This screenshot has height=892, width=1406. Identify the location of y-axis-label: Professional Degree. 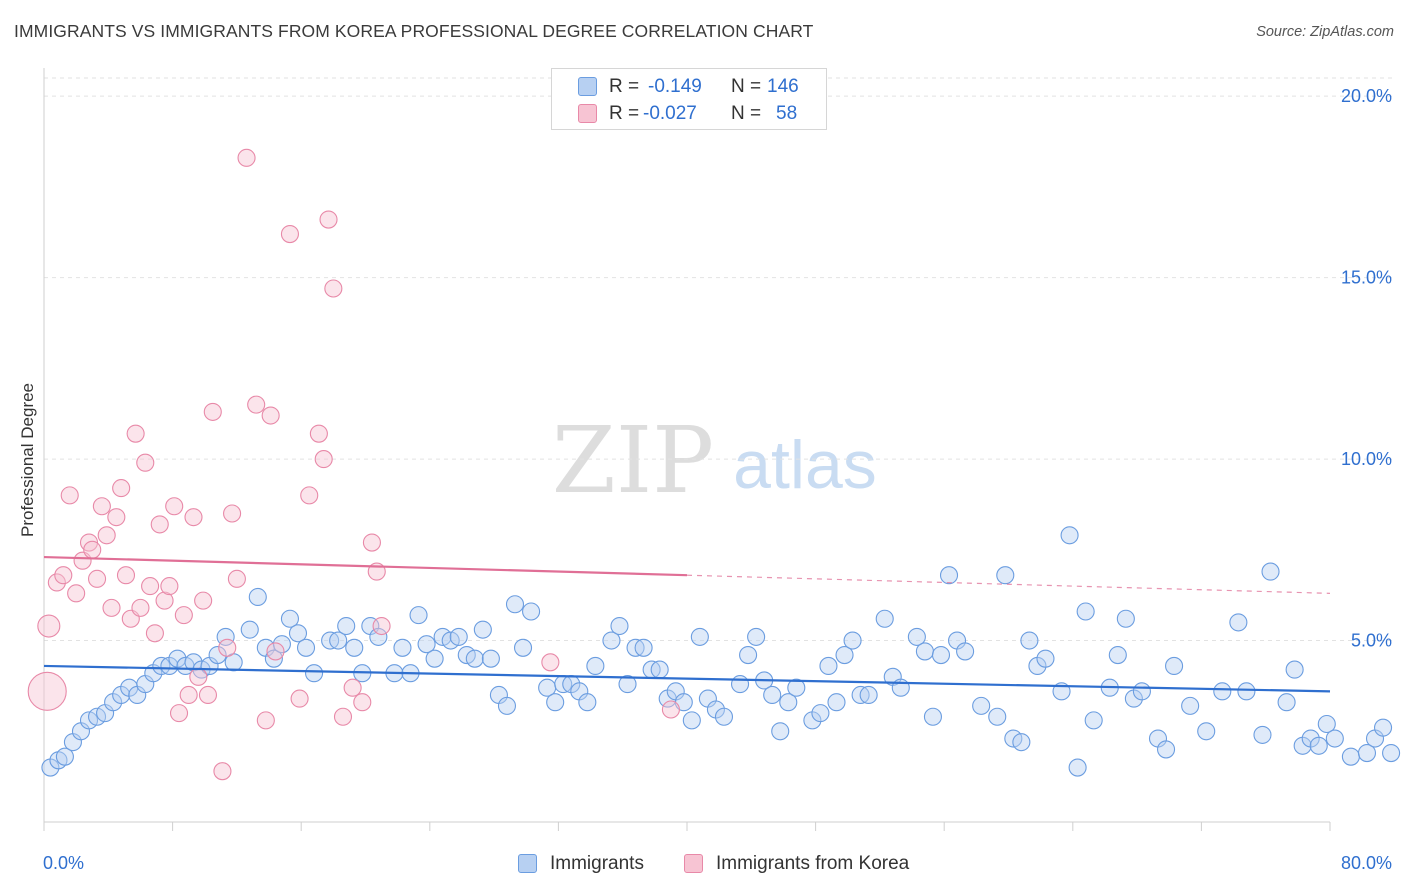
(27, 460).